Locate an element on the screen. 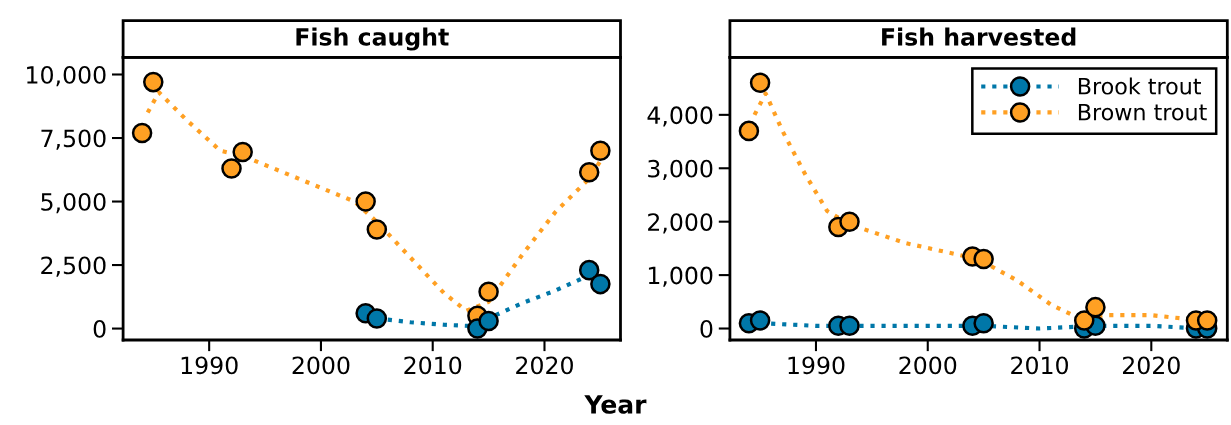  chart-title: Fish caught is located at coordinates (372, 39).